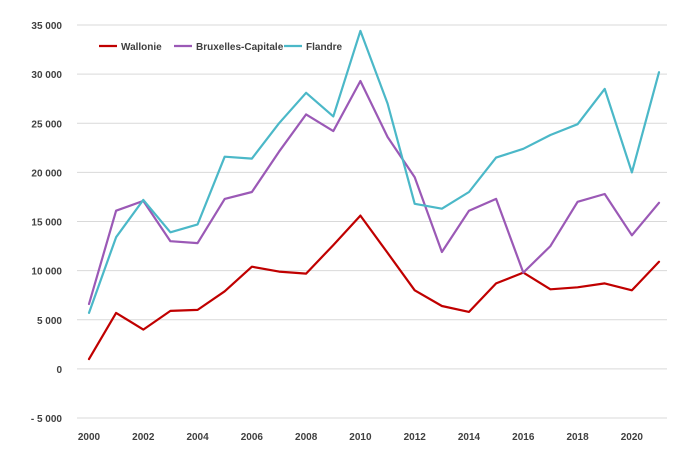 This screenshot has width=700, height=470. What do you see at coordinates (632, 437) in the screenshot?
I see `x-tick-label: 2020` at bounding box center [632, 437].